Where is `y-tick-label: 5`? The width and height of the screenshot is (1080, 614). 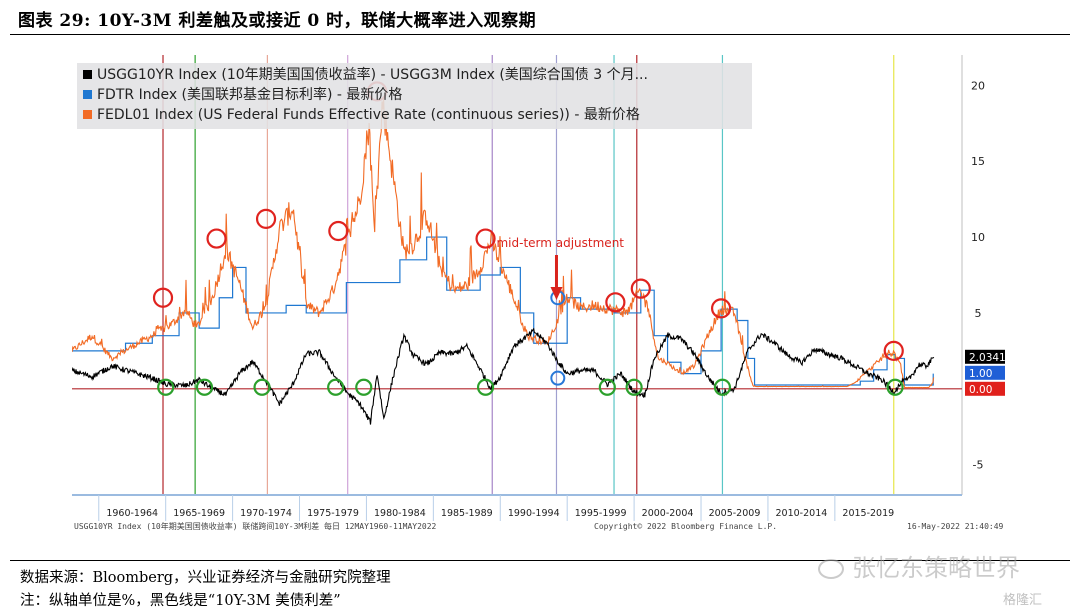
y-tick-label: 5 is located at coordinates (978, 313).